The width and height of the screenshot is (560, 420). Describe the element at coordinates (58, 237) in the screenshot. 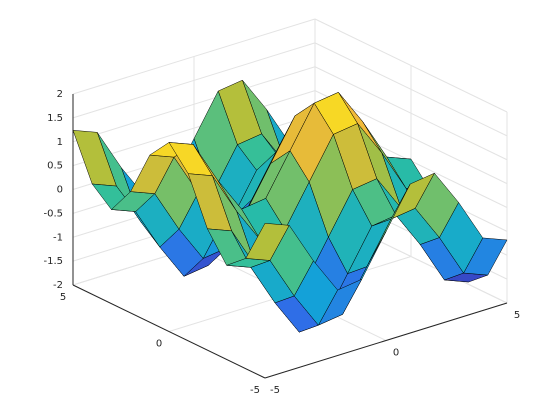

I see `z-tick-label: -1` at that location.